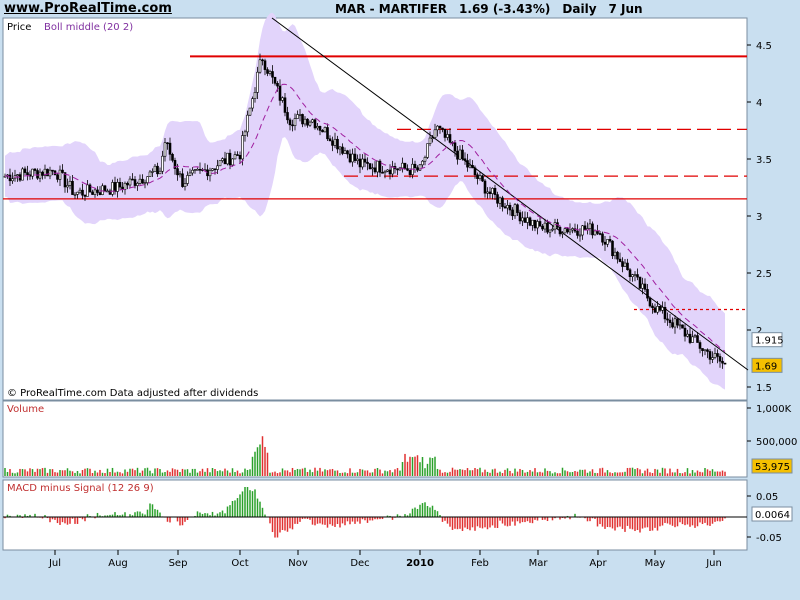 The width and height of the screenshot is (800, 600). I want to click on date: 7 Jun, so click(625, 9).